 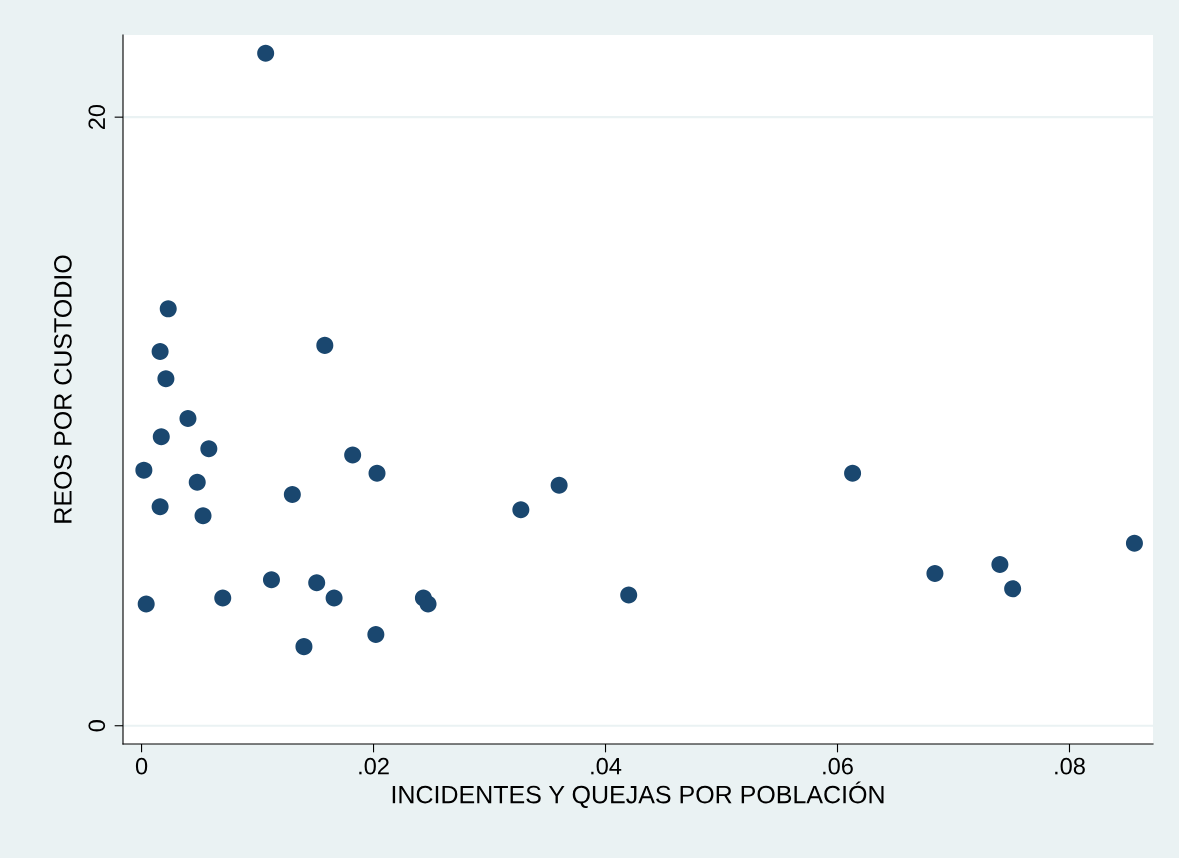 What do you see at coordinates (838, 766) in the screenshot?
I see `x-tick-label: .06` at bounding box center [838, 766].